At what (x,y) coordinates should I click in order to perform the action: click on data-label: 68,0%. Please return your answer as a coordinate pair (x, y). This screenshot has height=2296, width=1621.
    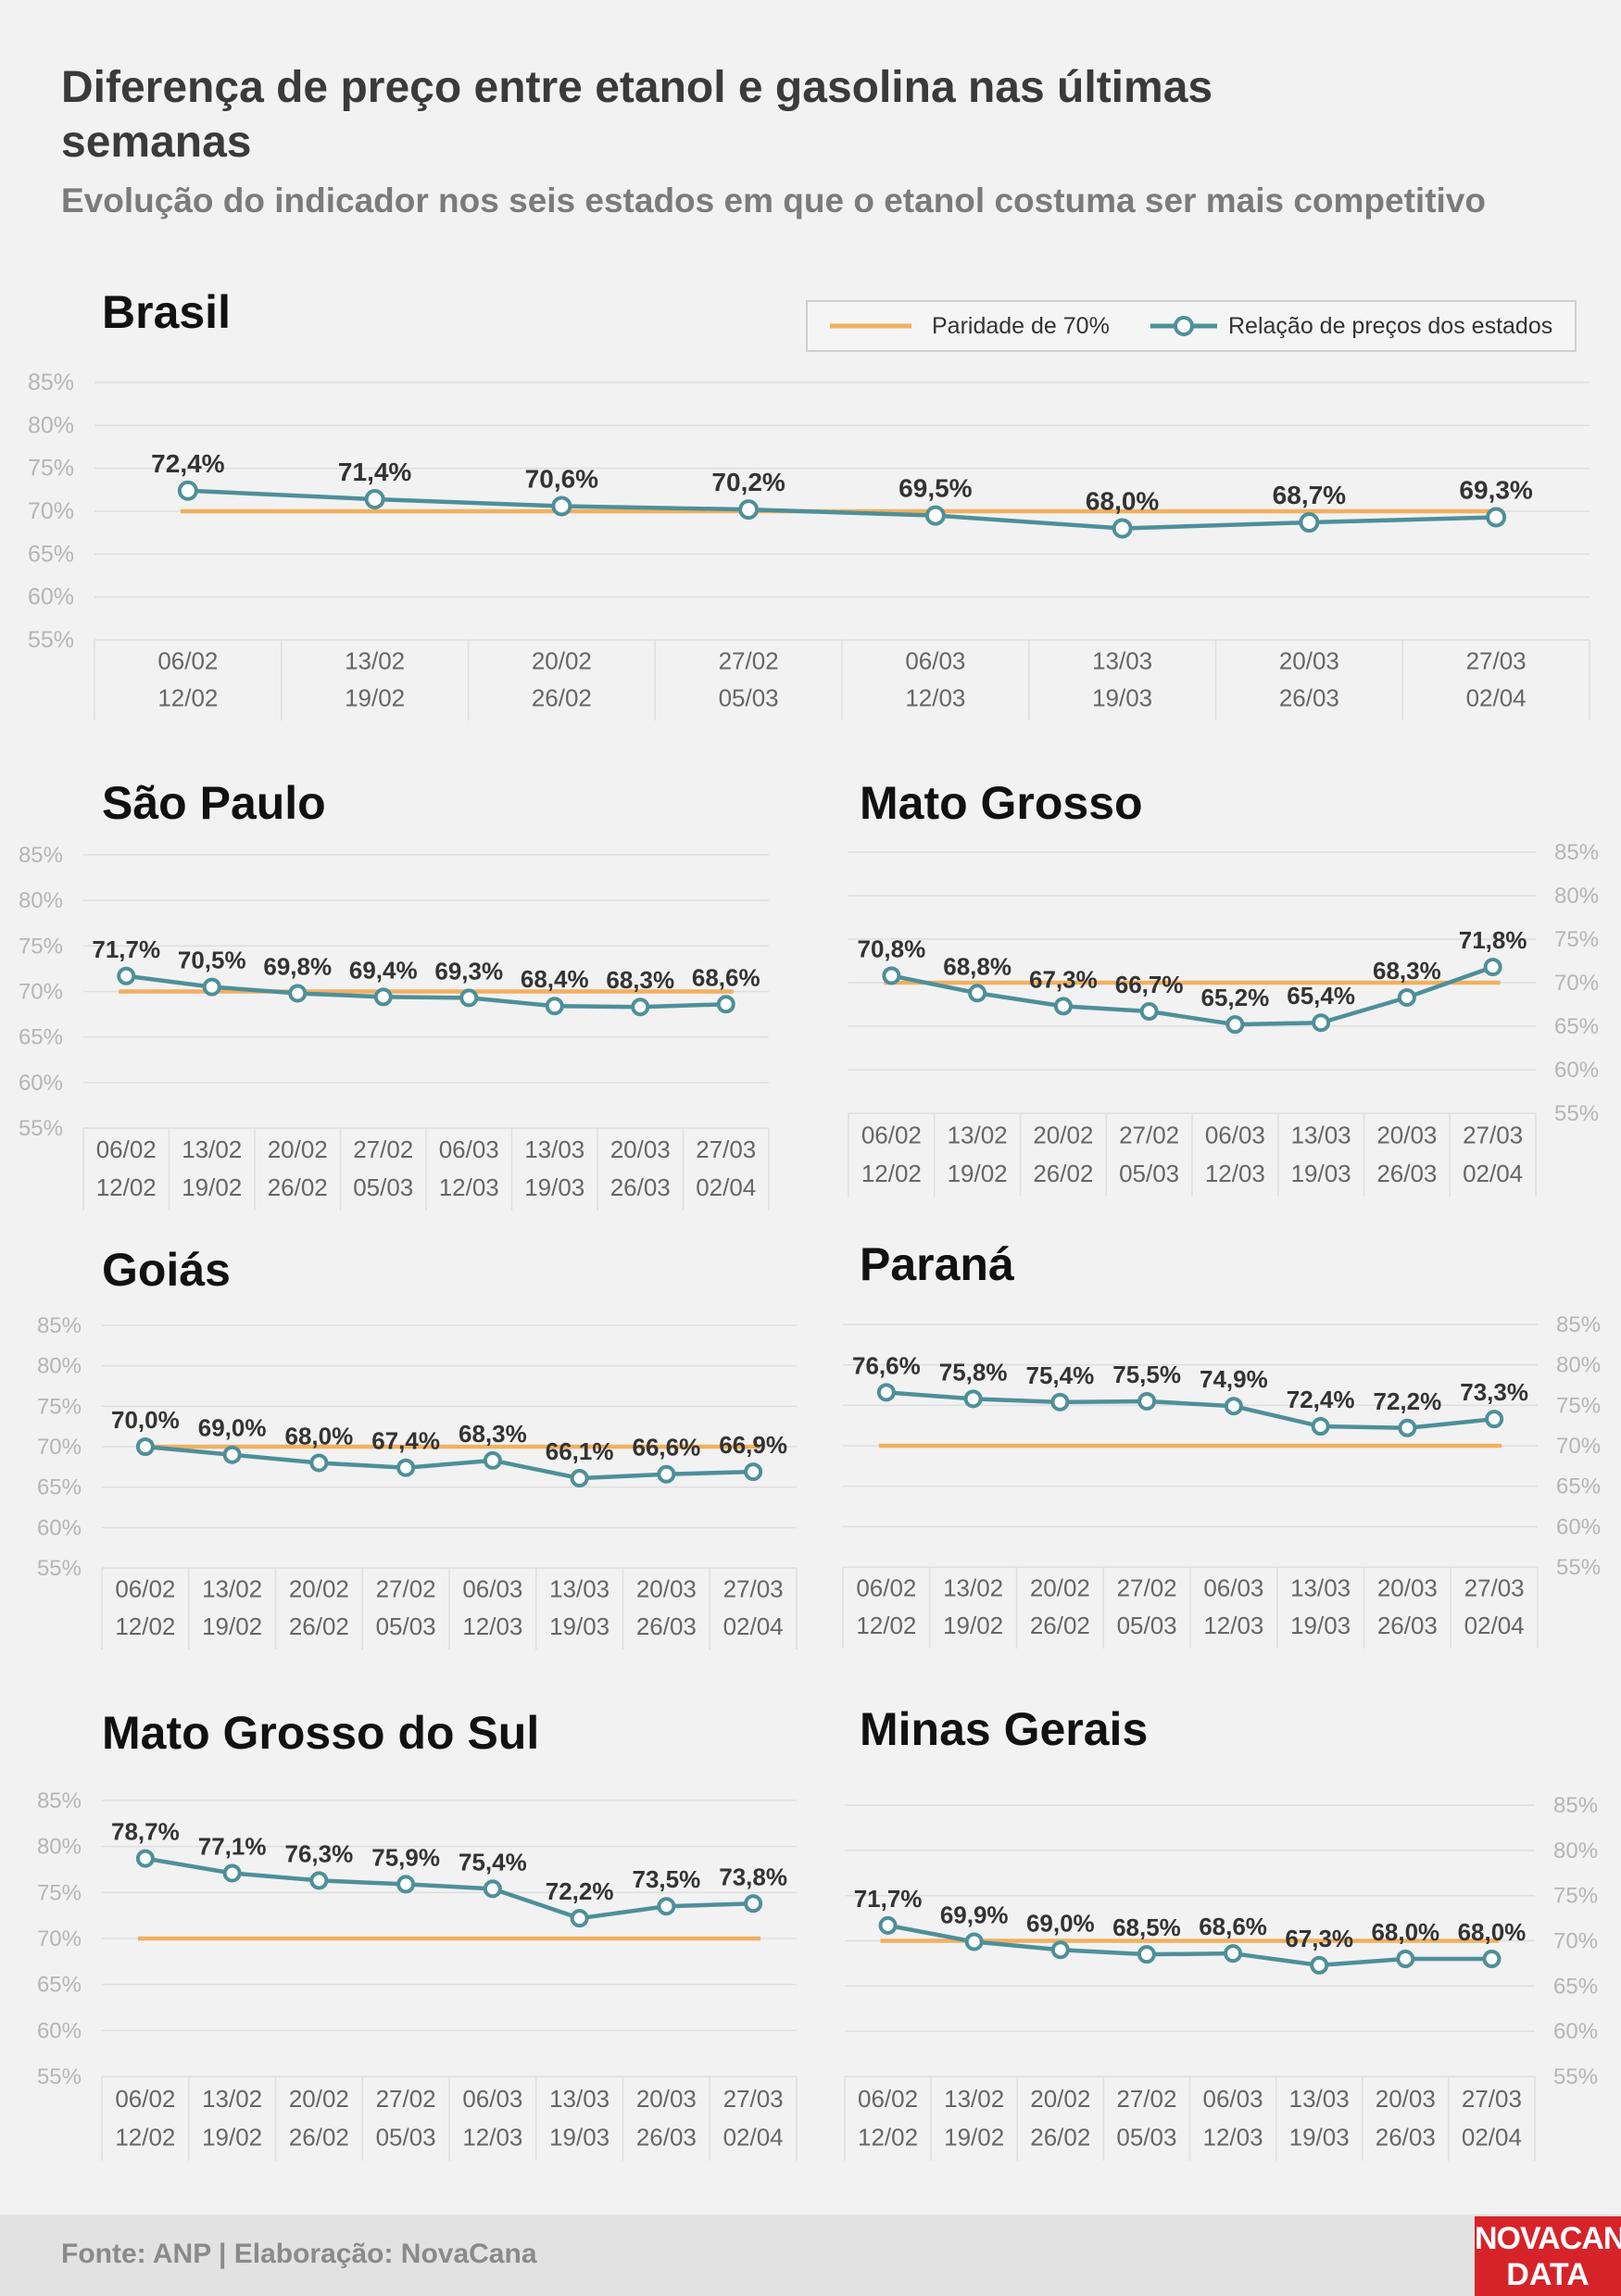
    Looking at the image, I should click on (1492, 1932).